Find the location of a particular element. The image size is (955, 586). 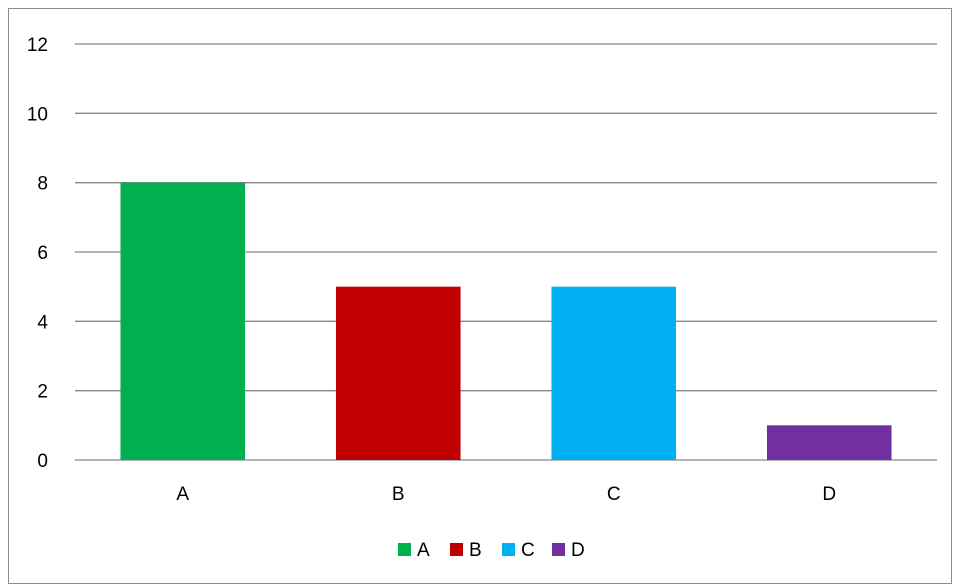

x-category-label: B is located at coordinates (398, 494).